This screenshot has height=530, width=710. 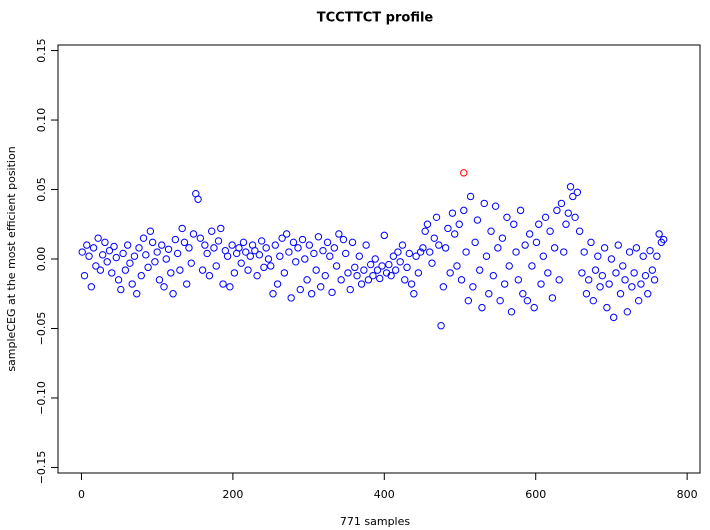 I want to click on y-tick-label: −0.10, so click(x=41, y=398).